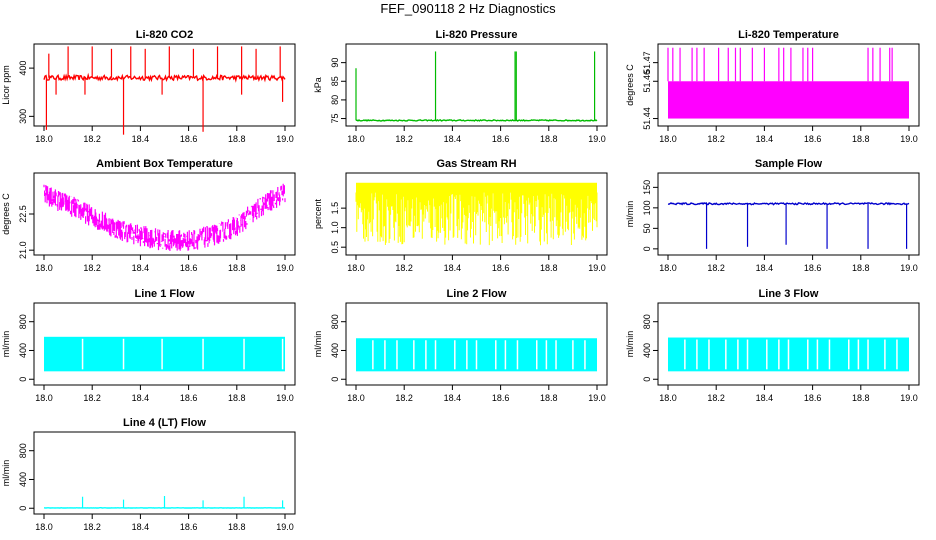  I want to click on y-axis-label: kPa, so click(318, 85).